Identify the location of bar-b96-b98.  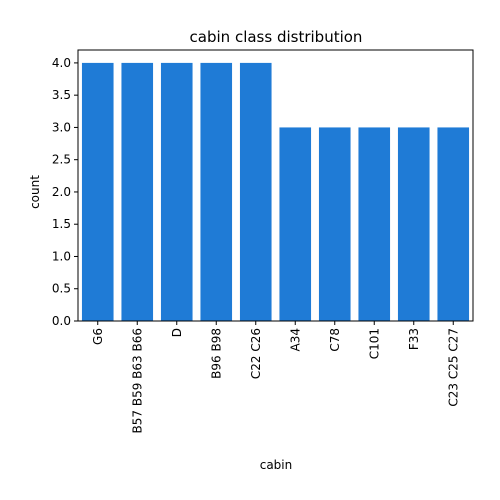
(216, 192).